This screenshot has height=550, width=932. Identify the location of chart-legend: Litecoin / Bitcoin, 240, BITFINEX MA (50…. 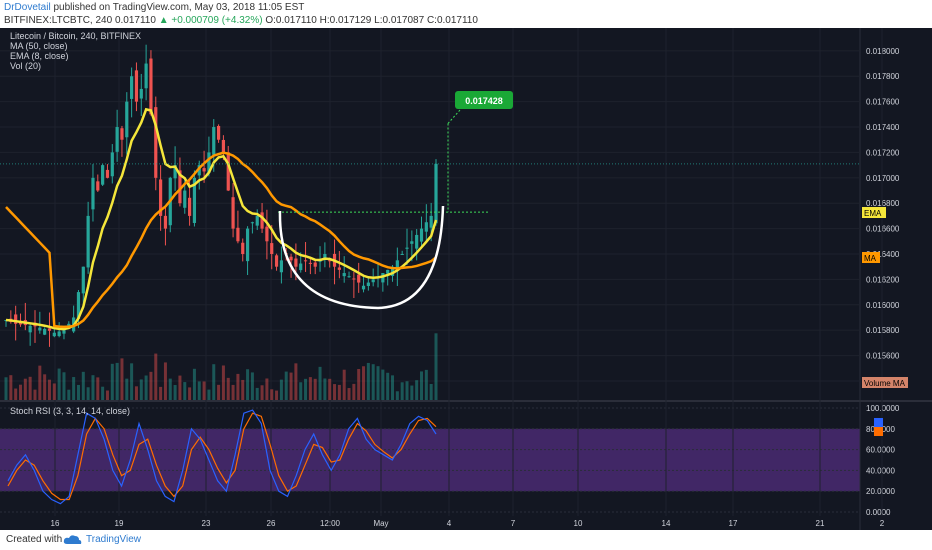
(75, 51).